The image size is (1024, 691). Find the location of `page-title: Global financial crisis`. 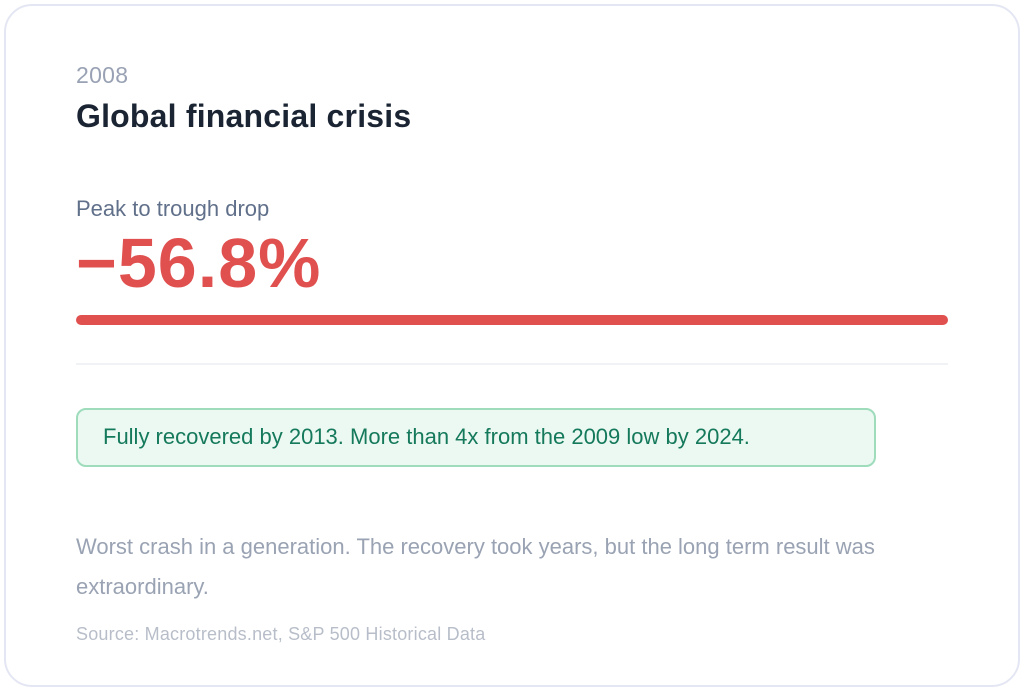

page-title: Global financial crisis is located at coordinates (244, 115).